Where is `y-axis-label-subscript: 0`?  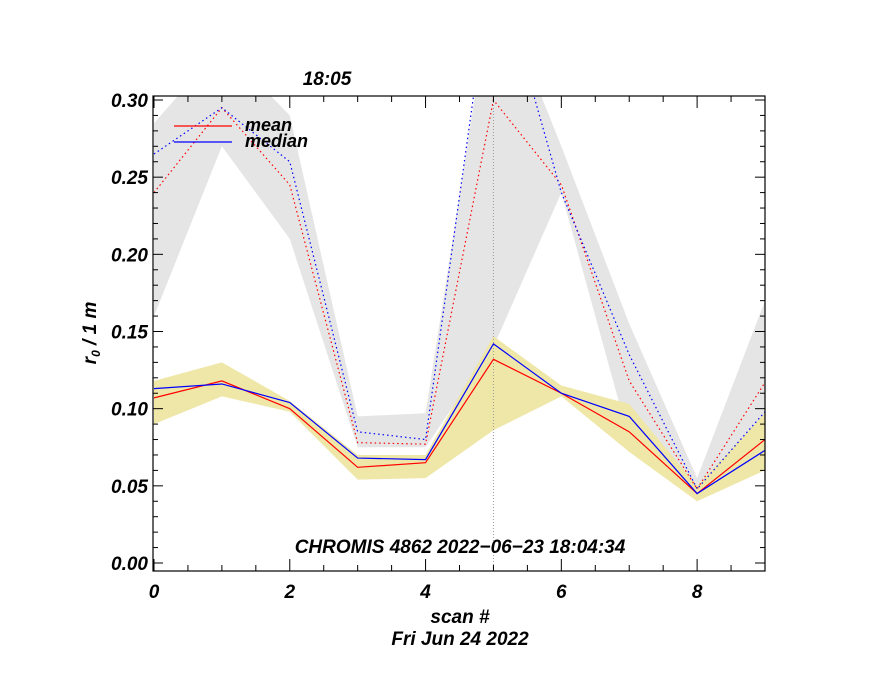 y-axis-label-subscript: 0 is located at coordinates (96, 353).